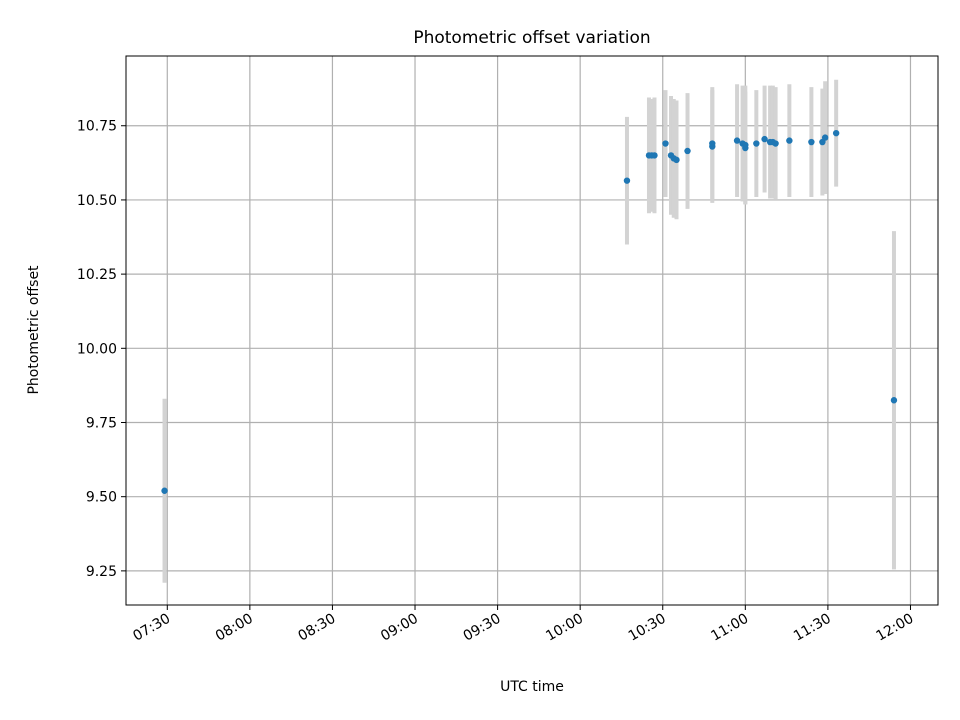 The height and width of the screenshot is (720, 960). What do you see at coordinates (97, 349) in the screenshot?
I see `y-tick-label: 10.00` at bounding box center [97, 349].